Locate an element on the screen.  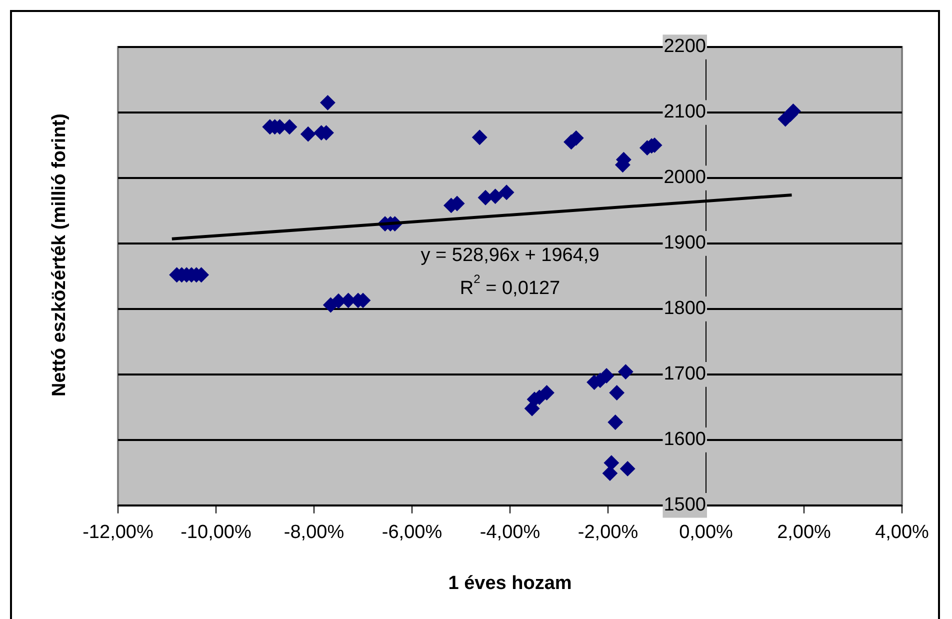
x-tick-label: 2,00% is located at coordinates (804, 533).